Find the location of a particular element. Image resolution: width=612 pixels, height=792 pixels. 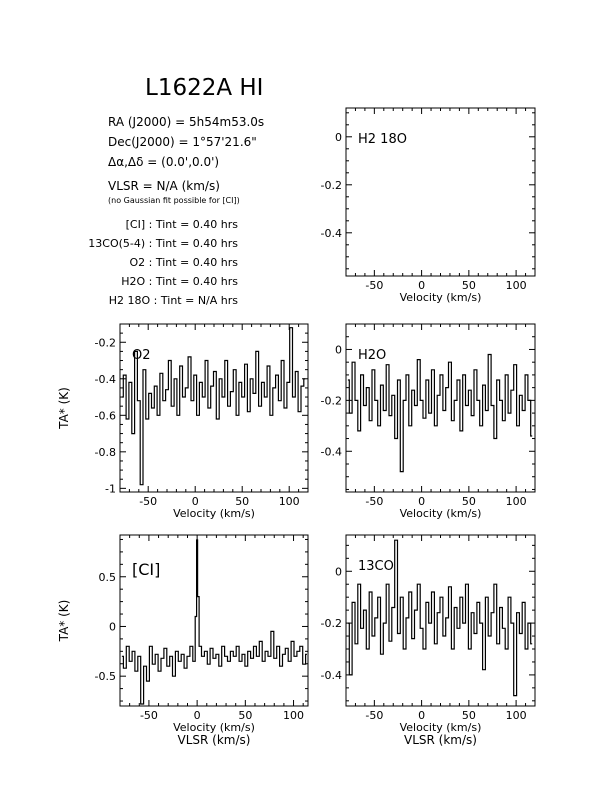

ci-spectrum-line is located at coordinates (214, 622).